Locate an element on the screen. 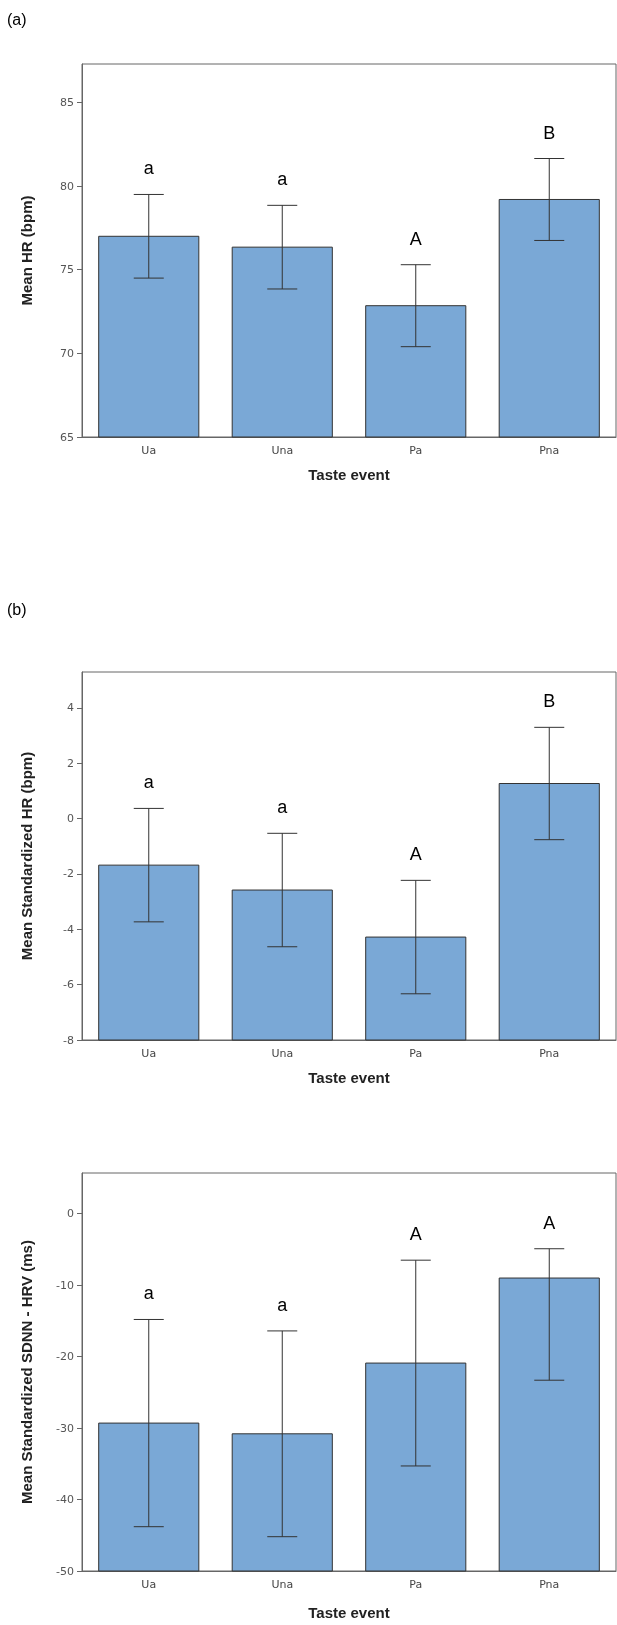  y-tick-label: 85 is located at coordinates (67, 102).